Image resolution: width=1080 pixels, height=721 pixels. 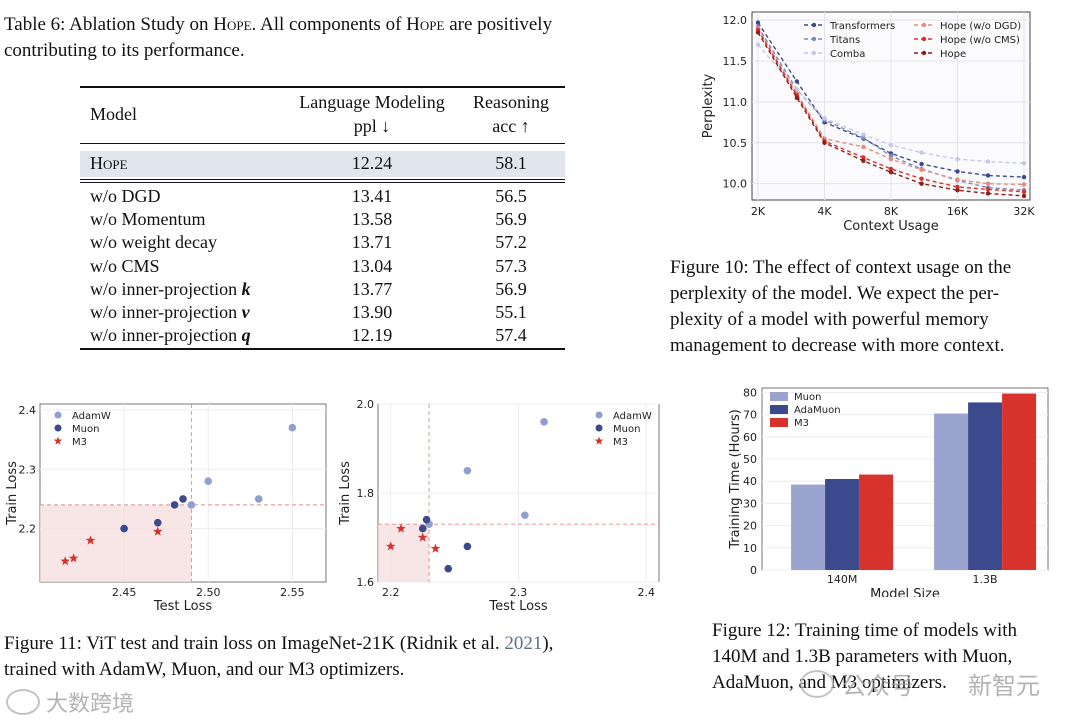 I want to click on caption-text: . All components of, so click(x=329, y=24).